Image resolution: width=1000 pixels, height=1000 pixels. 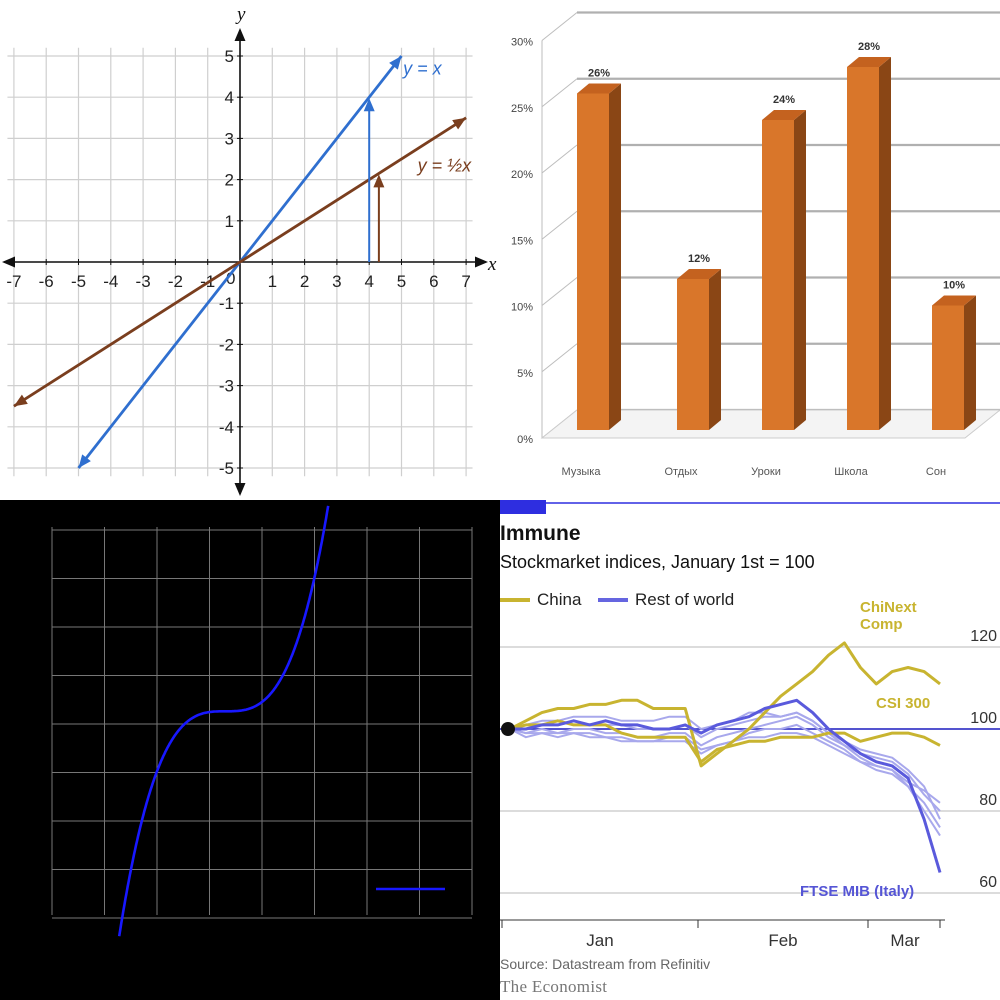 What do you see at coordinates (988, 882) in the screenshot?
I see `y-tick-label: 60` at bounding box center [988, 882].